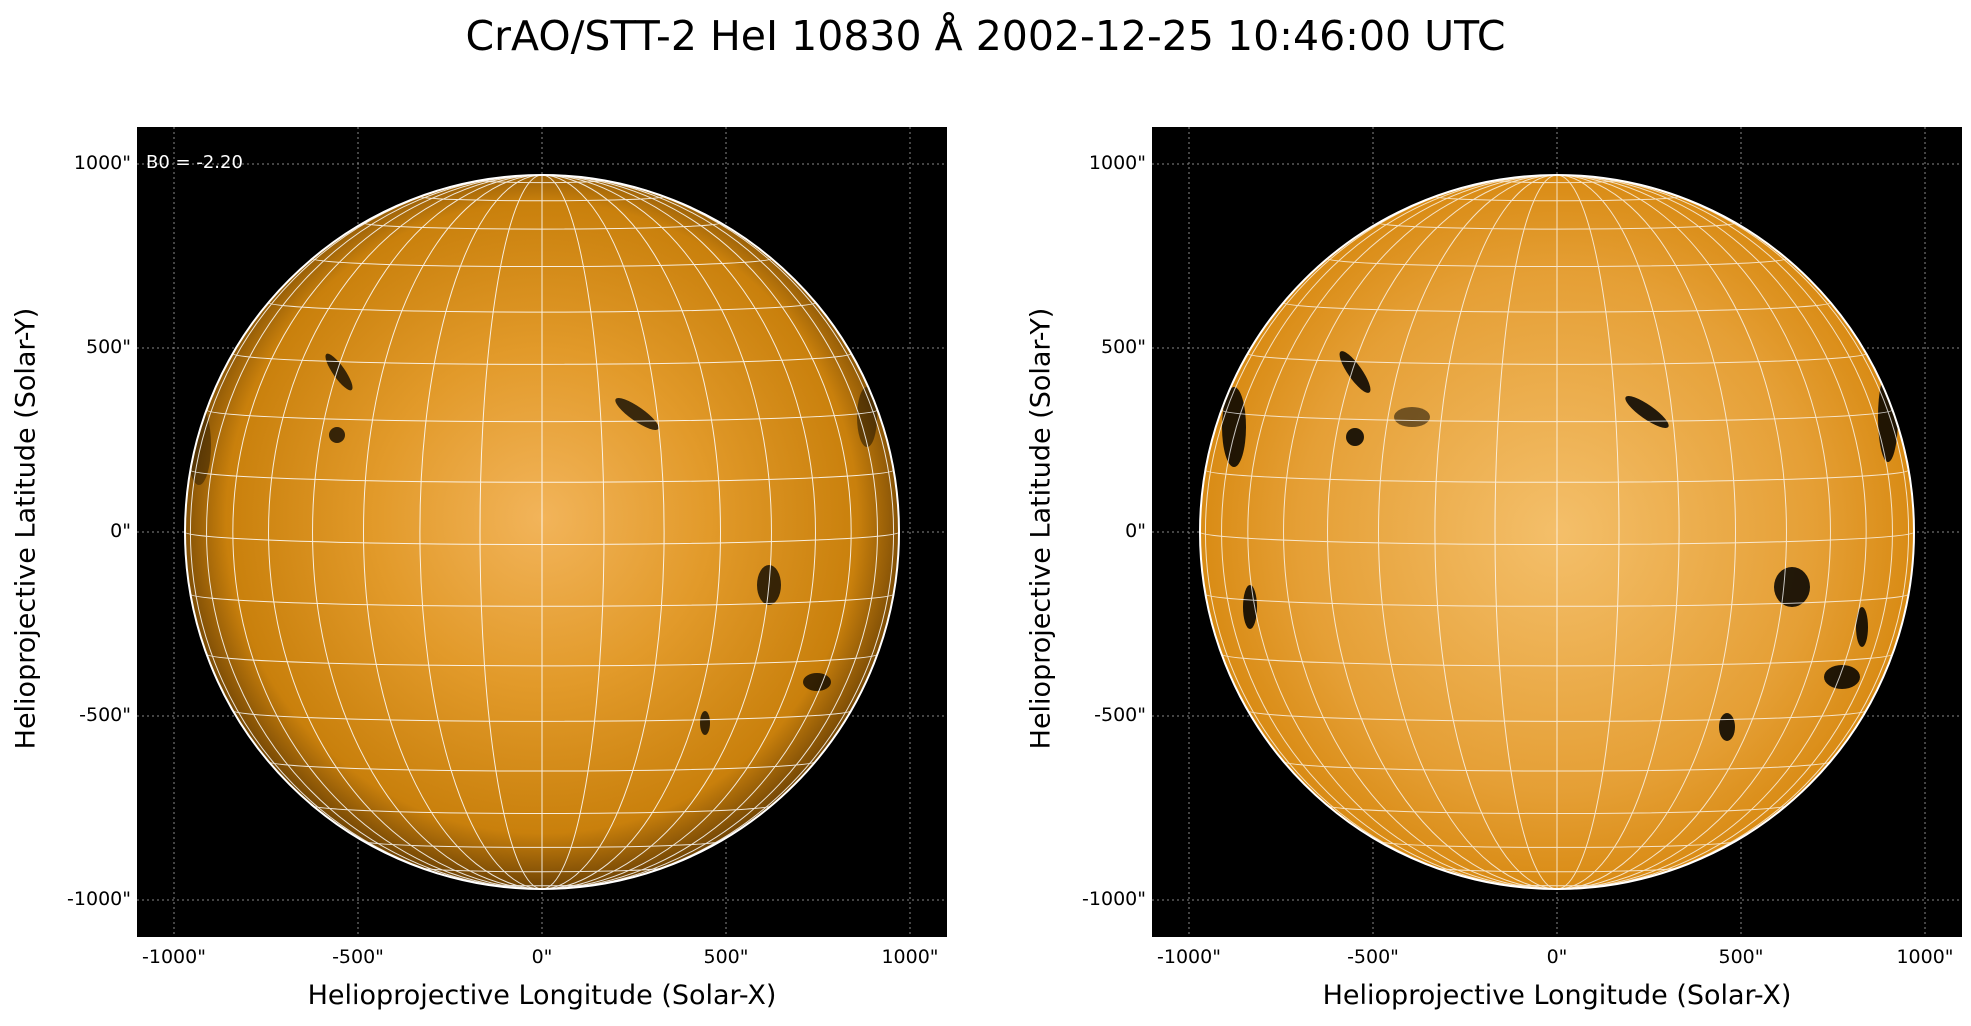 The width and height of the screenshot is (1971, 1026). What do you see at coordinates (194, 162) in the screenshot?
I see `b0-annotation: B0 = -2.20` at bounding box center [194, 162].